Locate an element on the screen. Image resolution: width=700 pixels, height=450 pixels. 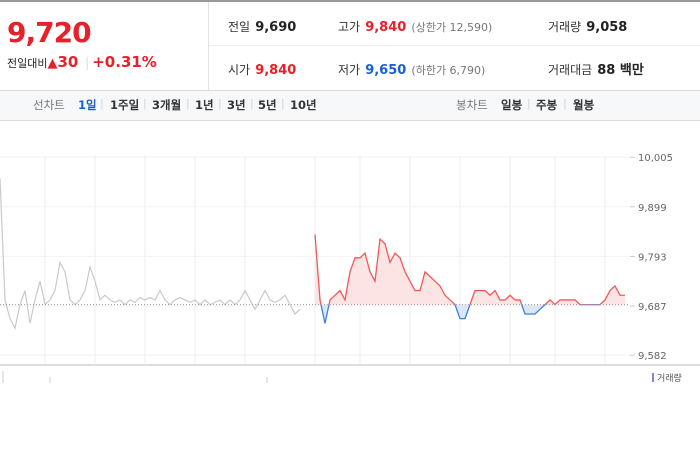
change: 30 is located at coordinates (68, 62).